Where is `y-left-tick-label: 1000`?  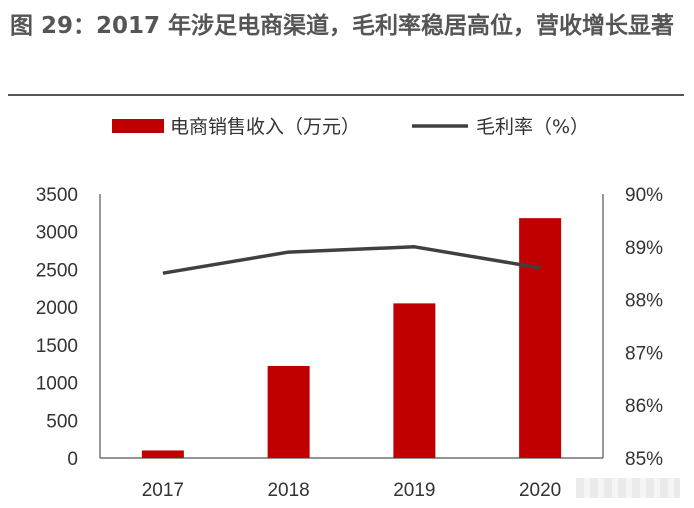 y-left-tick-label: 1000 is located at coordinates (57, 384).